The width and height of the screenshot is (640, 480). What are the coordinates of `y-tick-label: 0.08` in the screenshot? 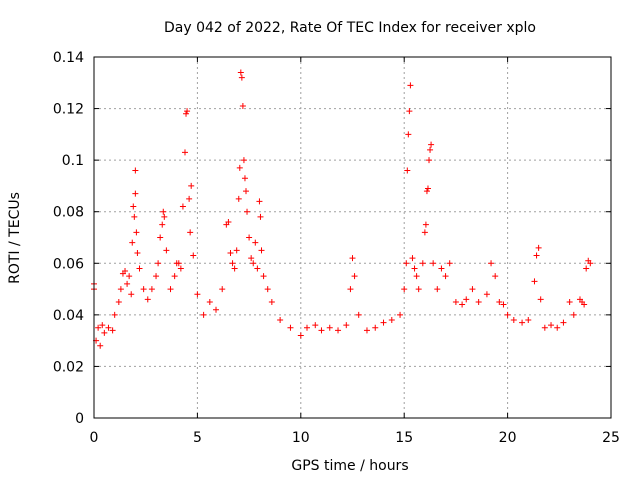 It's located at (68, 213).